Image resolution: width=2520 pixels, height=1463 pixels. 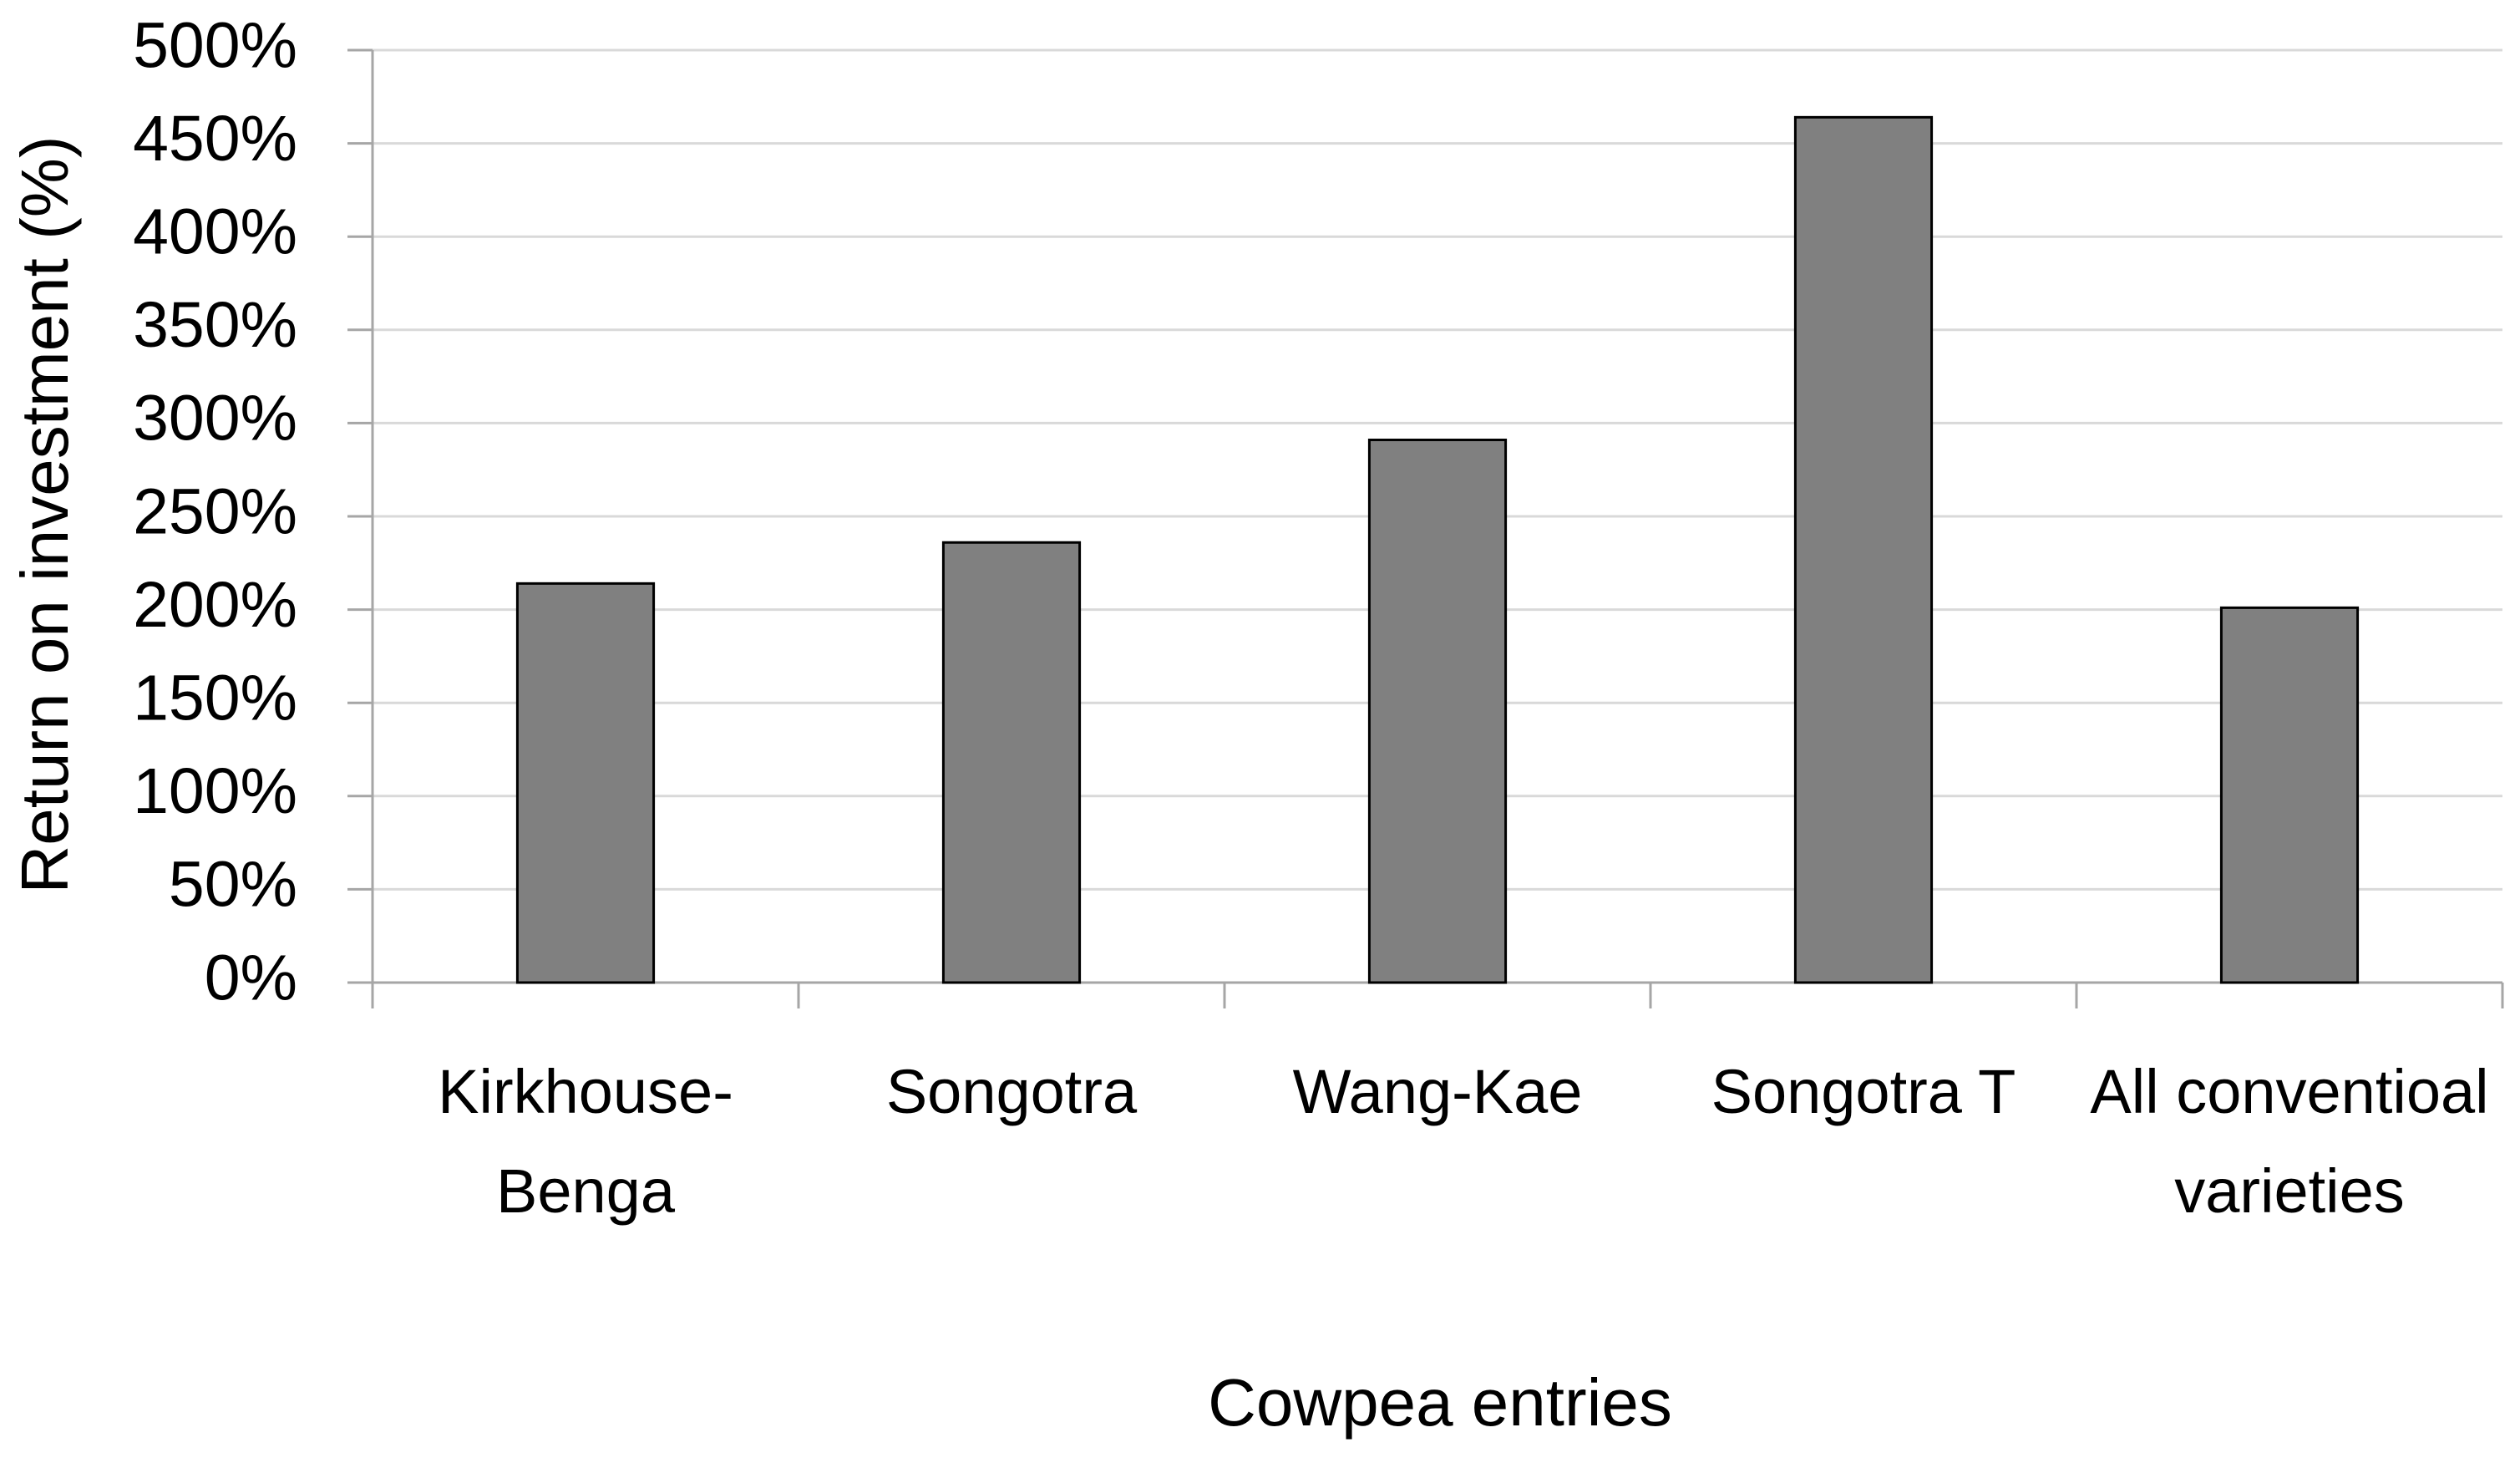 I want to click on y-tick-label: 50%, so click(x=233, y=885).